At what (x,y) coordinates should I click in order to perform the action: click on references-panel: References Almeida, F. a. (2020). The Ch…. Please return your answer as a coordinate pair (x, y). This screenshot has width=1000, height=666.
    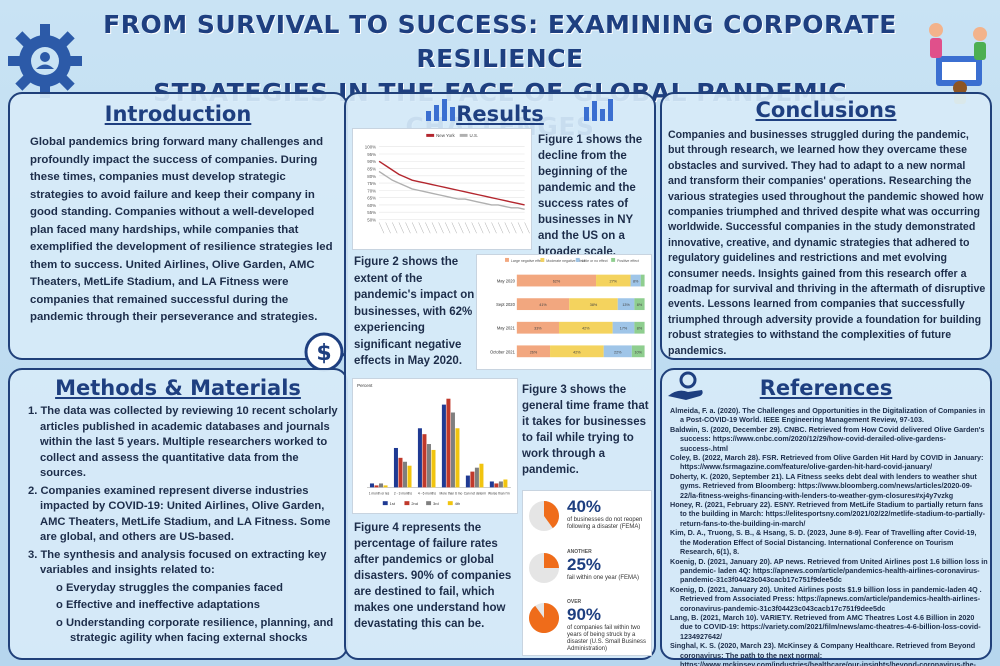
    Looking at the image, I should click on (826, 517).